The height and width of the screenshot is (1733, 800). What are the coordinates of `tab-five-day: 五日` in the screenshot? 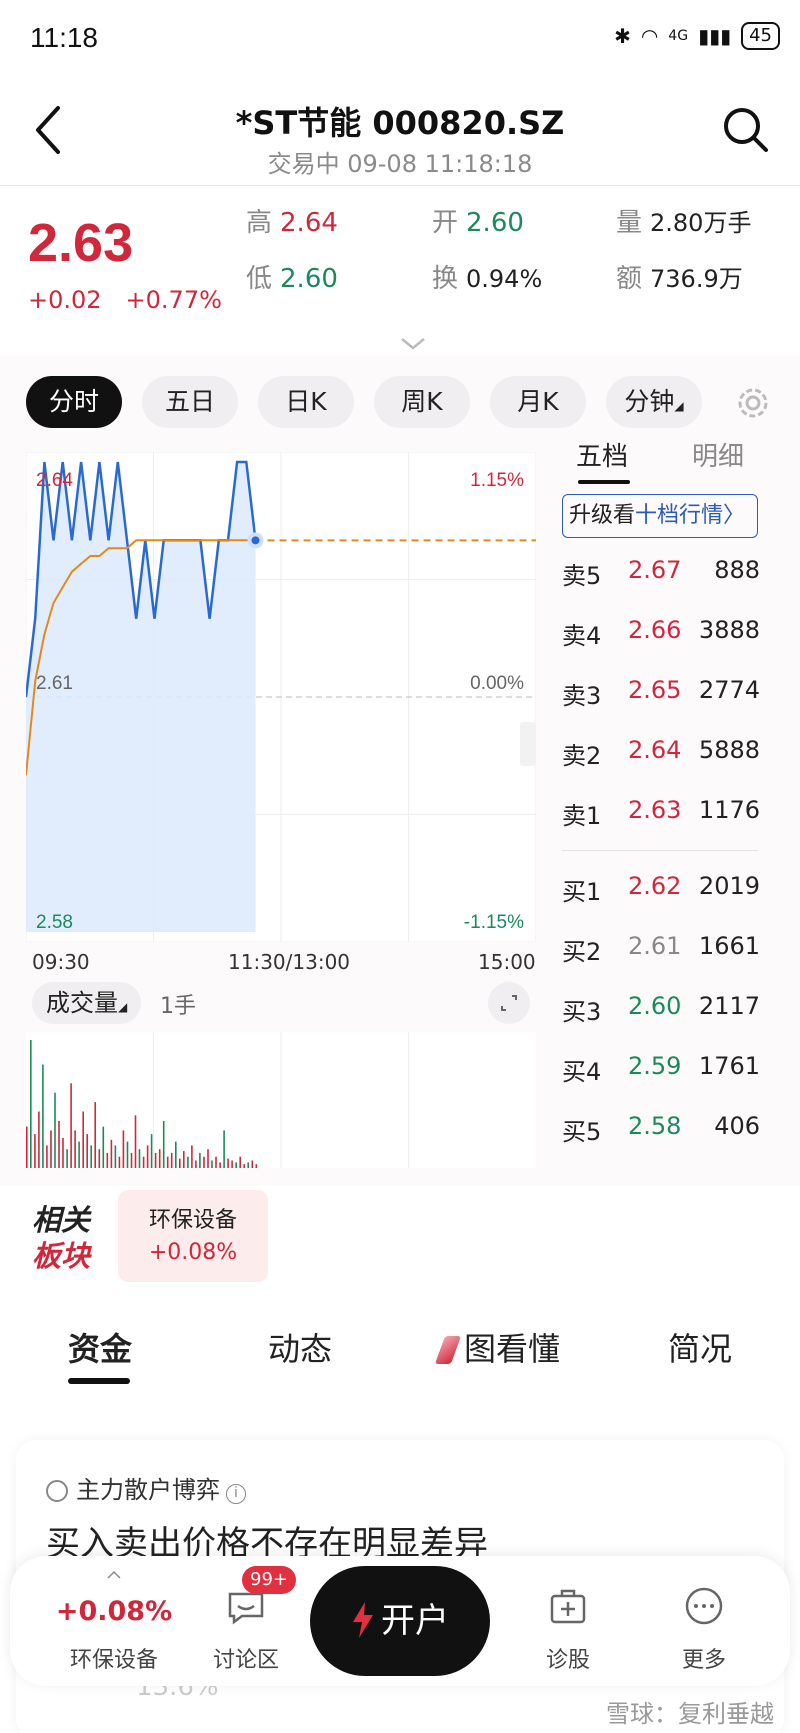 It's located at (190, 402).